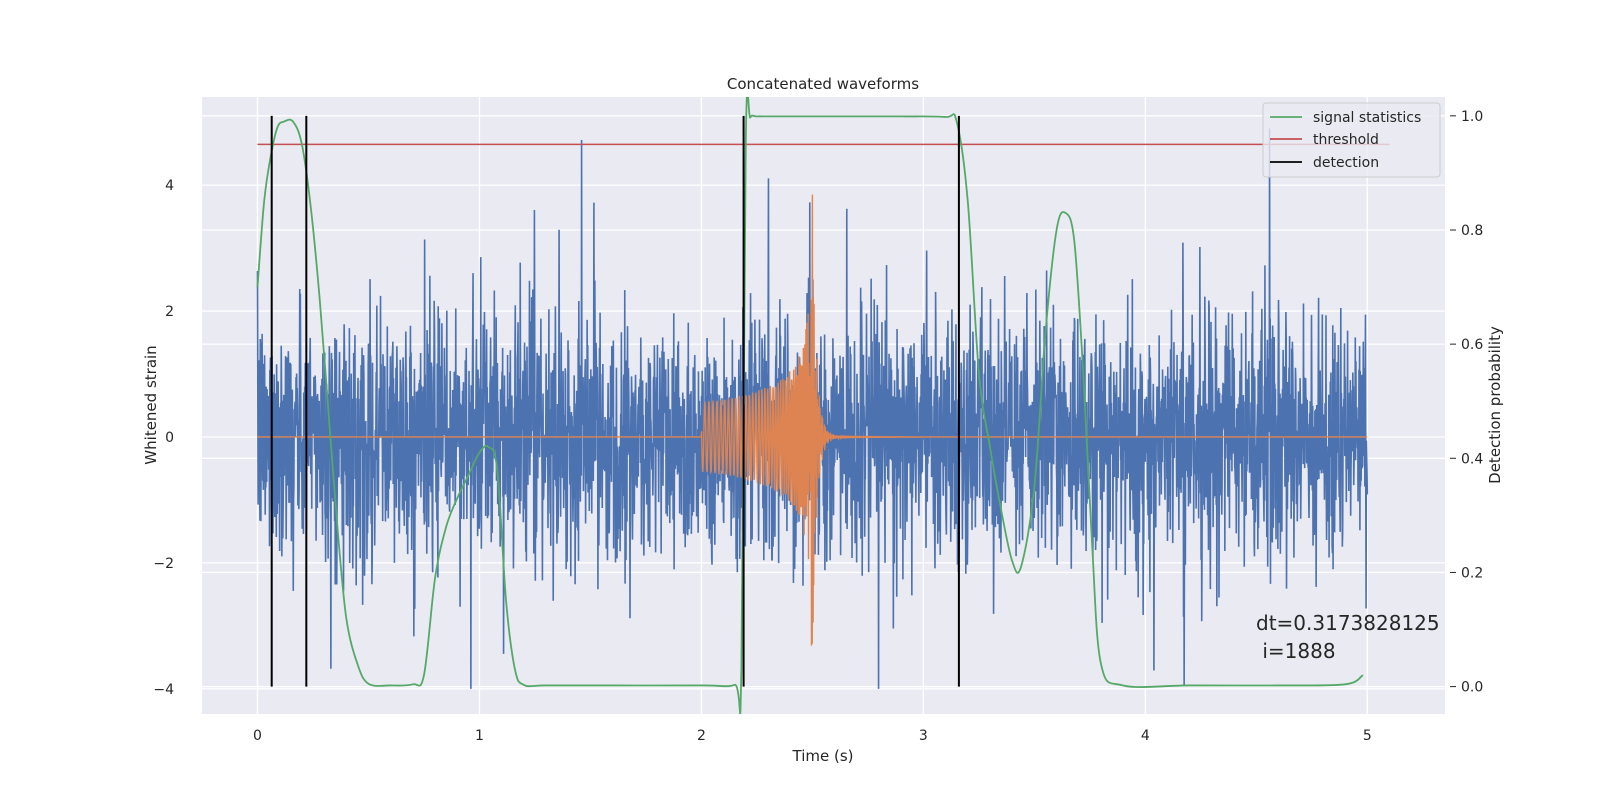 This screenshot has width=1600, height=800. Describe the element at coordinates (923, 736) in the screenshot. I see `x-tick-label: 3` at that location.